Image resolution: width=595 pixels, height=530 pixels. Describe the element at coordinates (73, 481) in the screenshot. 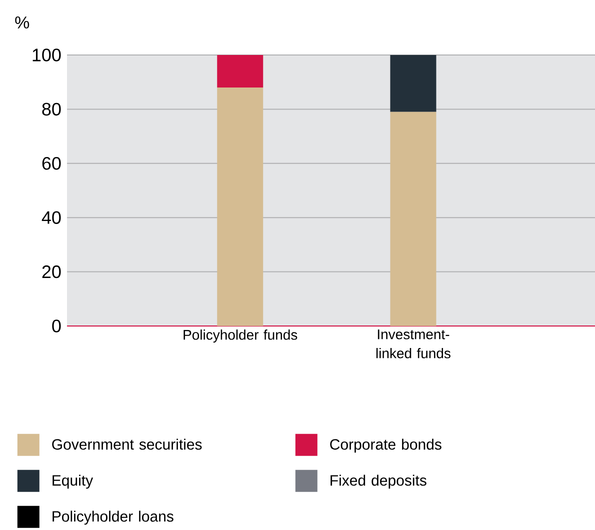

I see `legend-label: Equity` at that location.